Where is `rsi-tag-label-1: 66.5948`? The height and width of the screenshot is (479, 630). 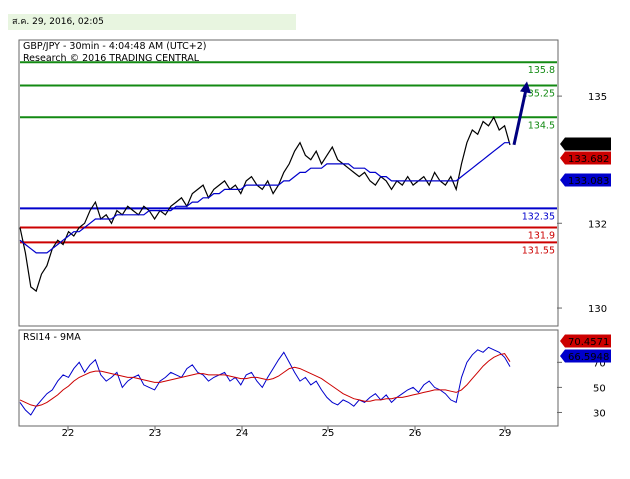 rsi-tag-label-1: 66.5948 is located at coordinates (588, 357).